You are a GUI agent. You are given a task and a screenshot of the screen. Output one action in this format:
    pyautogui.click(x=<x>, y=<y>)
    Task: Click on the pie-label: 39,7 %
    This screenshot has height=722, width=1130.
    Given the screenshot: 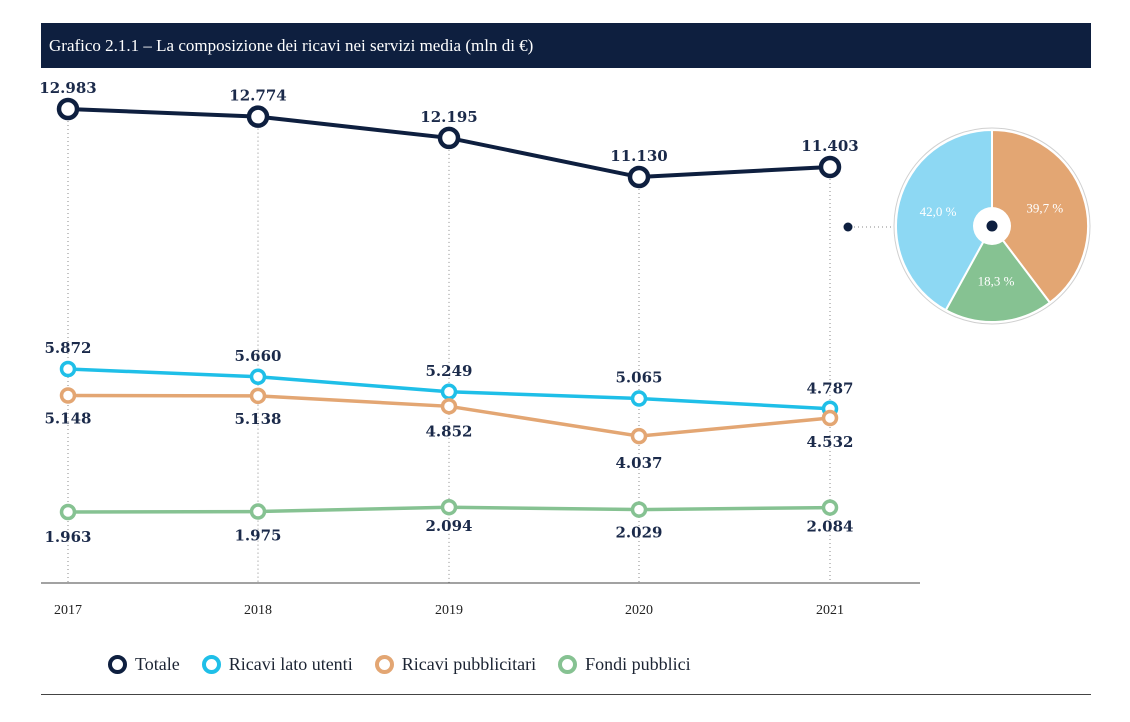 What is the action you would take?
    pyautogui.click(x=1044, y=207)
    